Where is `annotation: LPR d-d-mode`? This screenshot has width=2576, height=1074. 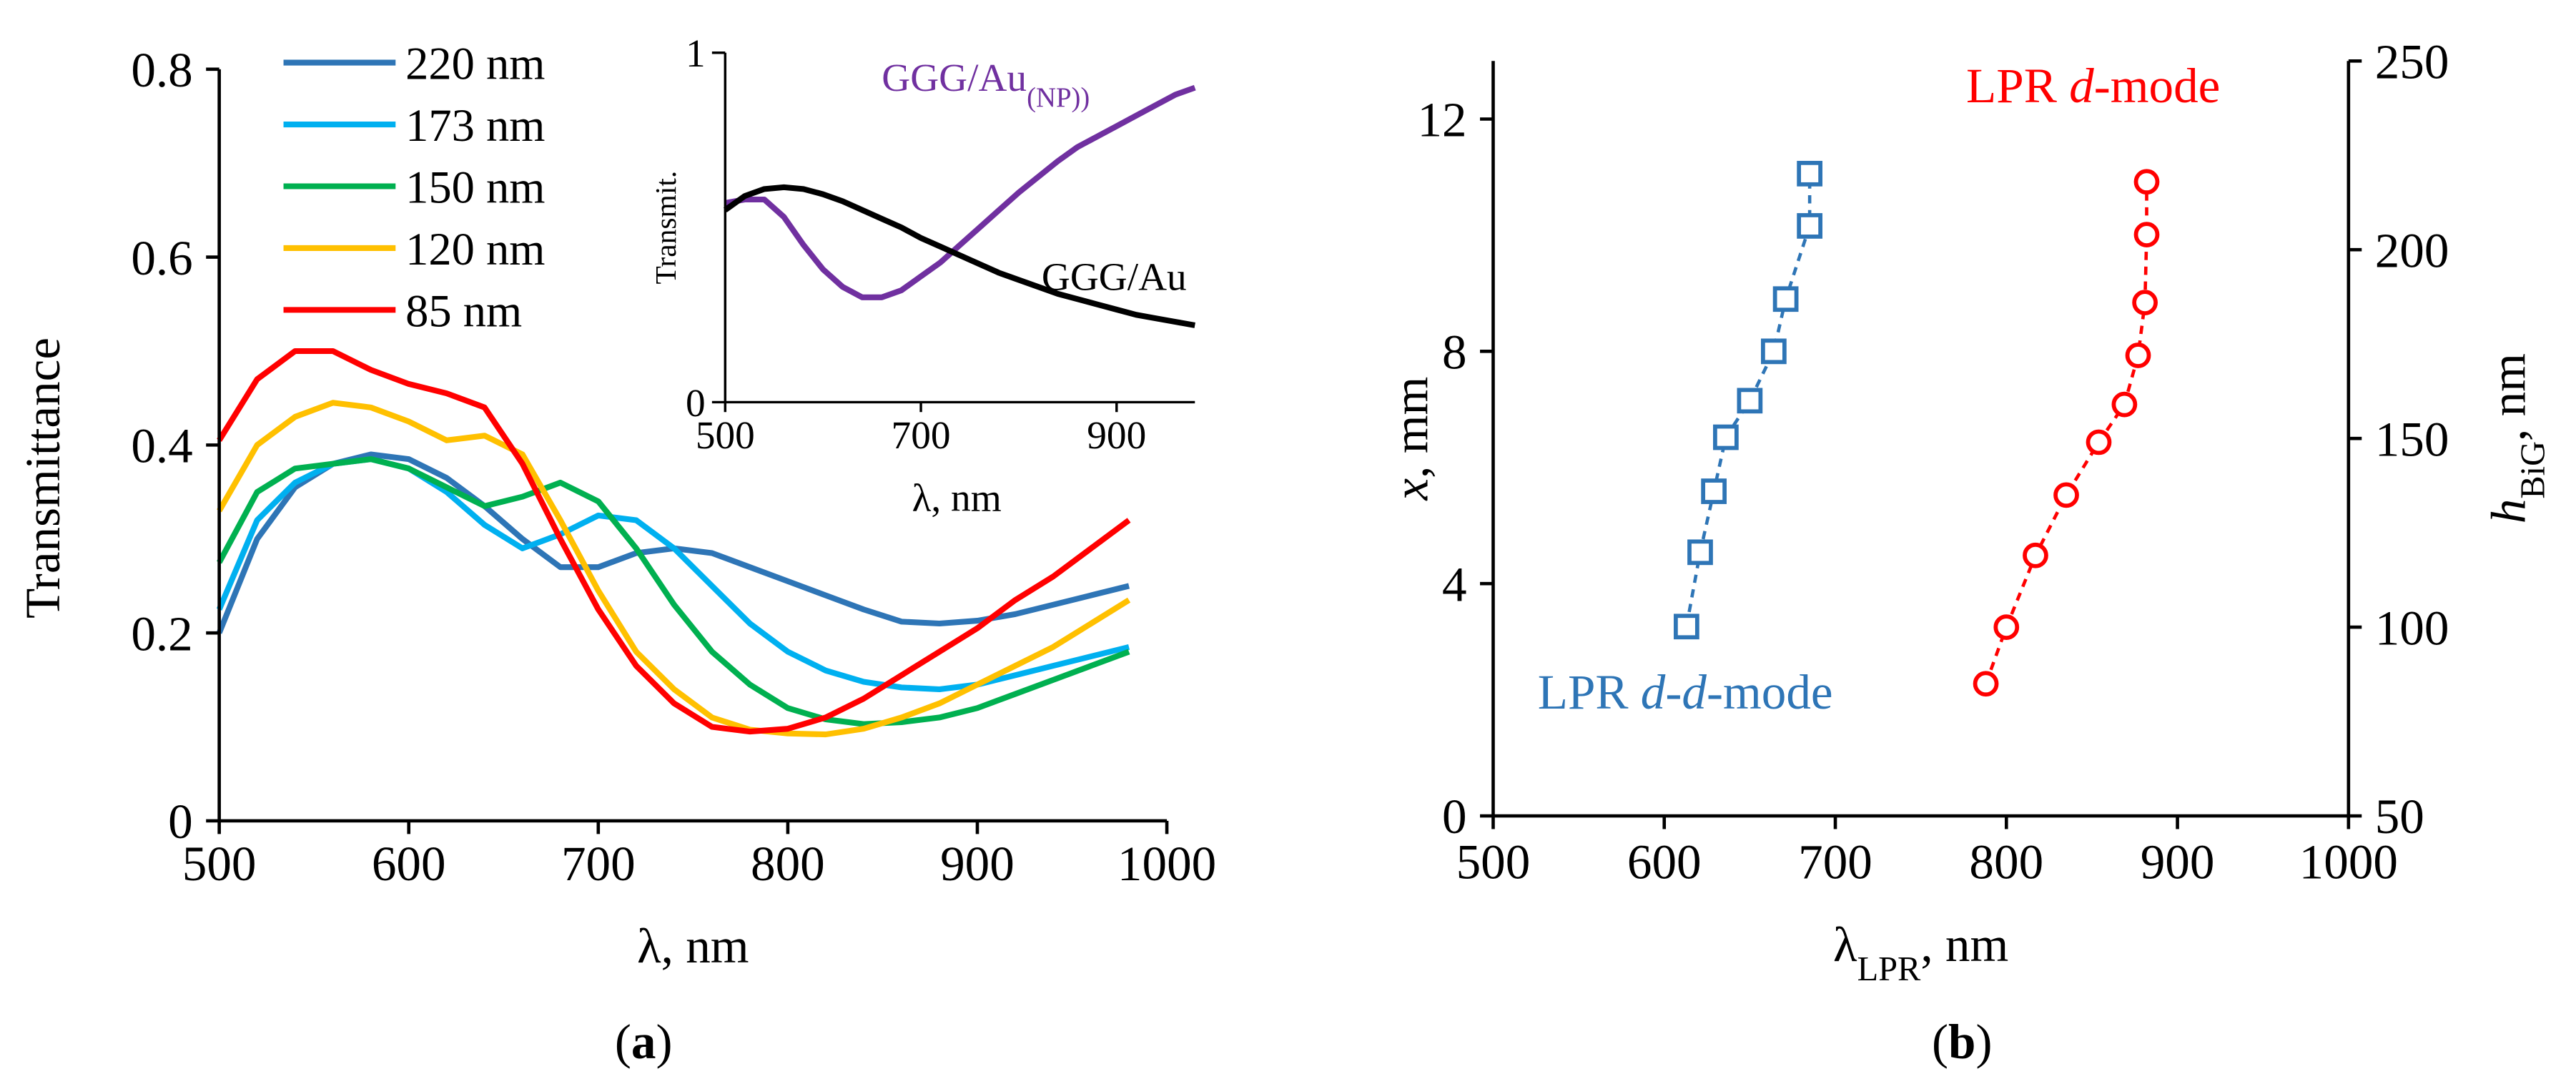 annotation: LPR d-d-mode is located at coordinates (1686, 691).